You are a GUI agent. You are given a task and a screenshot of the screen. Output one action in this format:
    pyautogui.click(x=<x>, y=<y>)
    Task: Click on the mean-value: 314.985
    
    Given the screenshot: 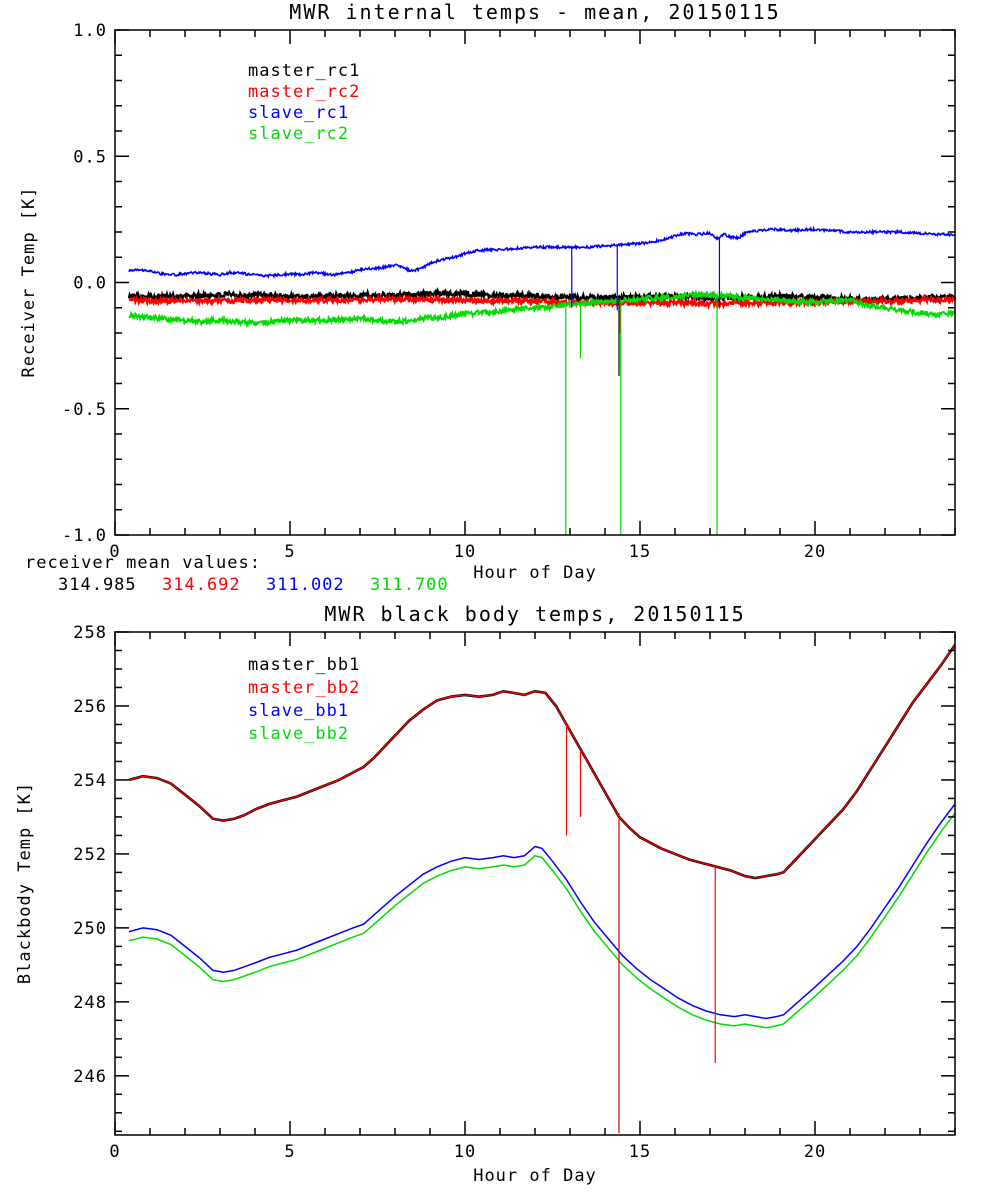 What is the action you would take?
    pyautogui.click(x=97, y=585)
    